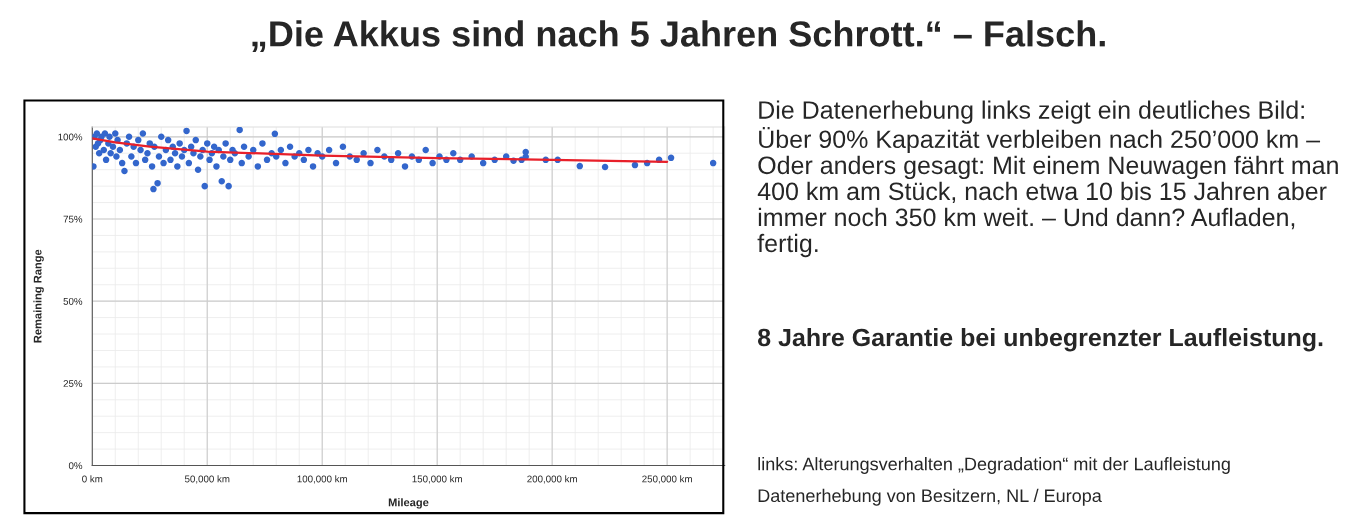  Describe the element at coordinates (207, 479) in the screenshot. I see `x-tick-label: 50,000 km` at that location.